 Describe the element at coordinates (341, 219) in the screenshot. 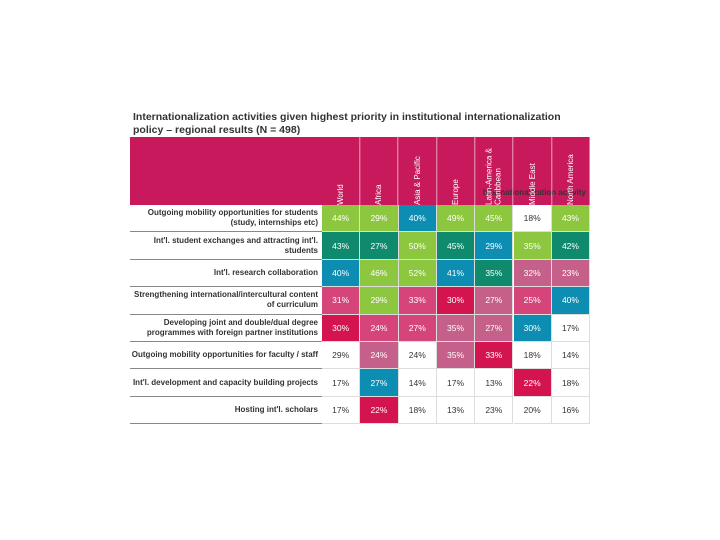

I see `cell: 44%` at that location.